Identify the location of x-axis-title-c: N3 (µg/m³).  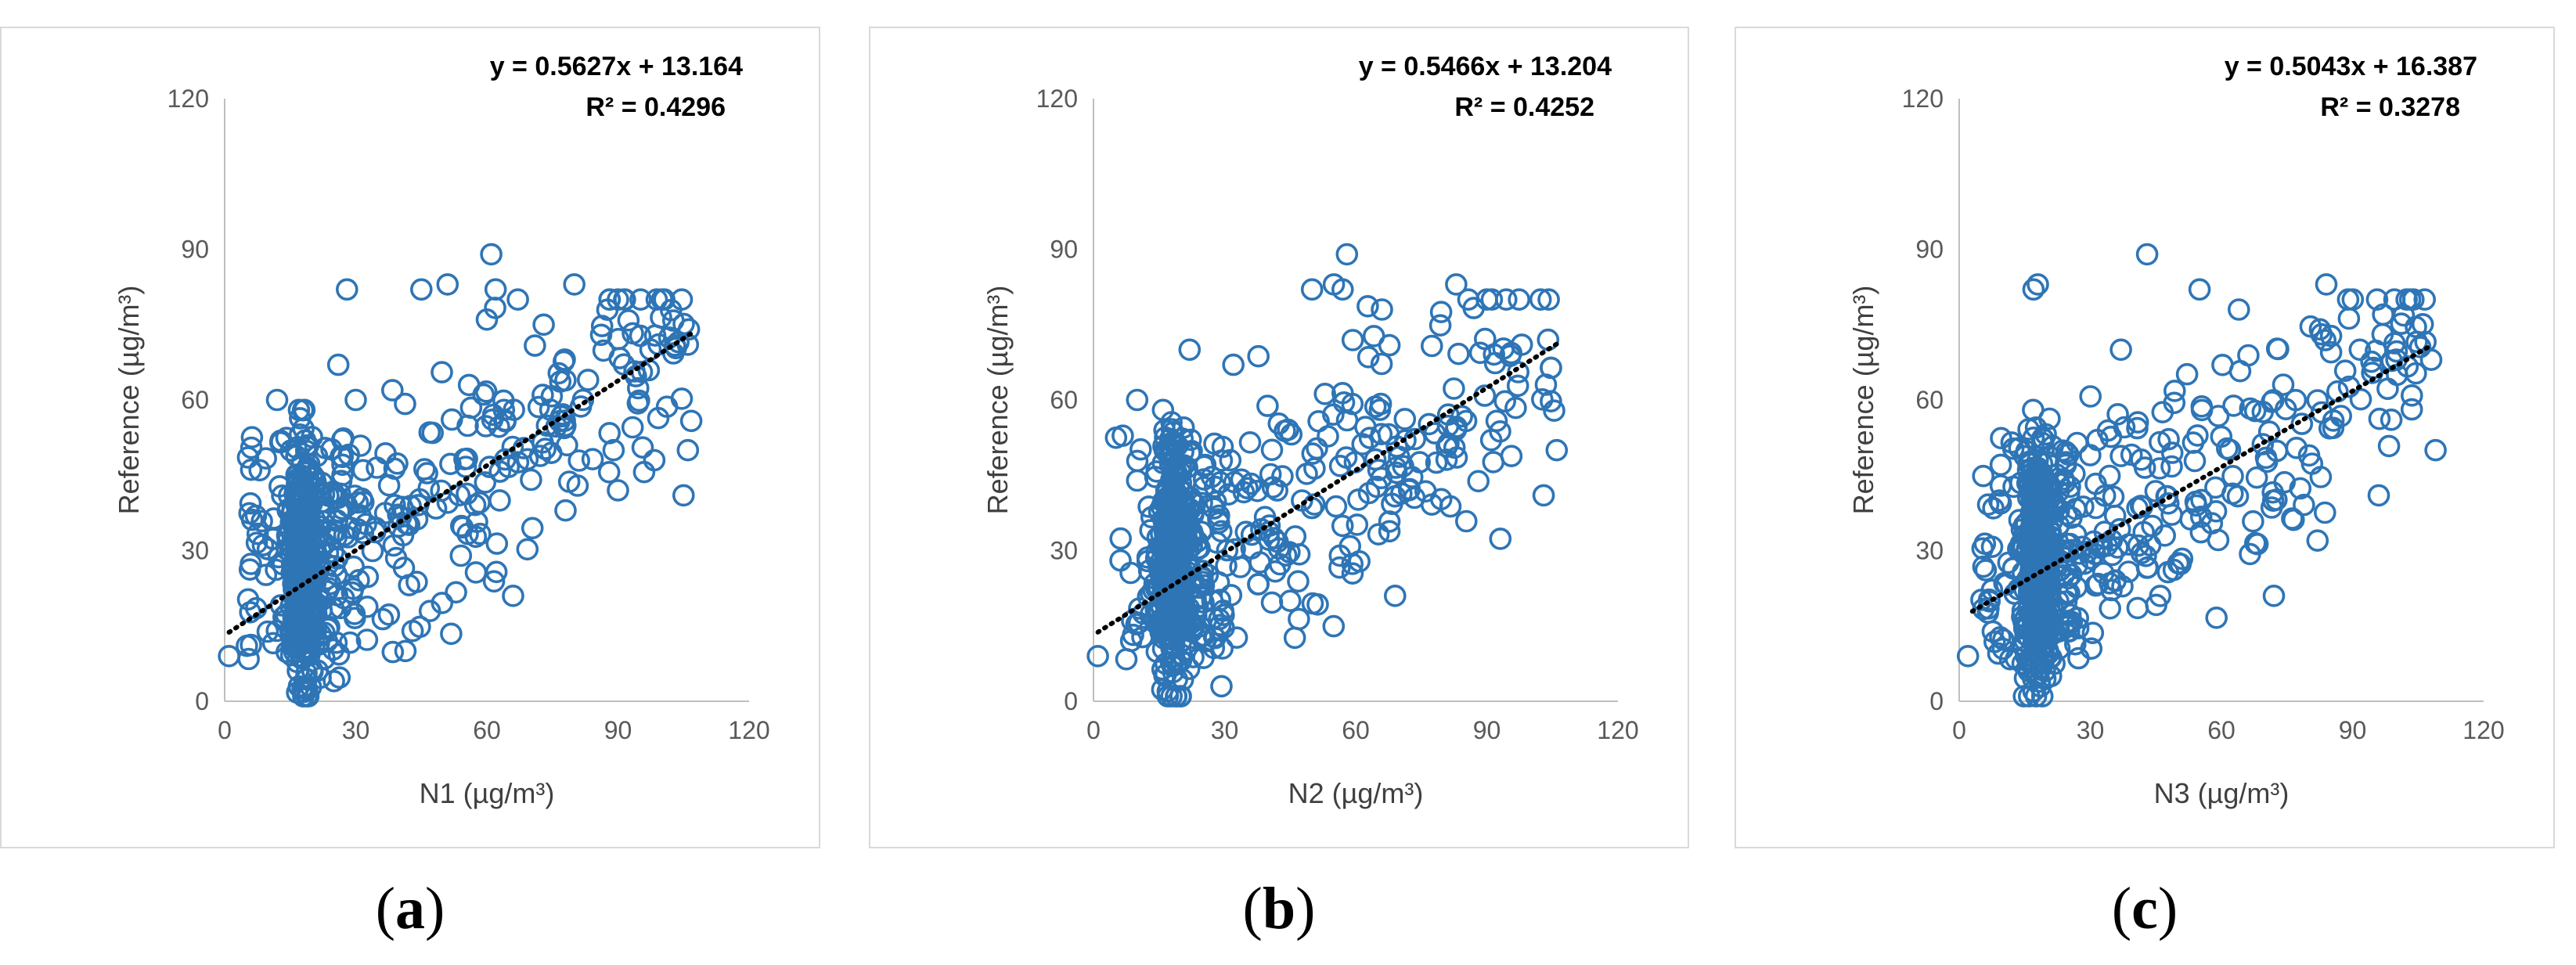
(2222, 793).